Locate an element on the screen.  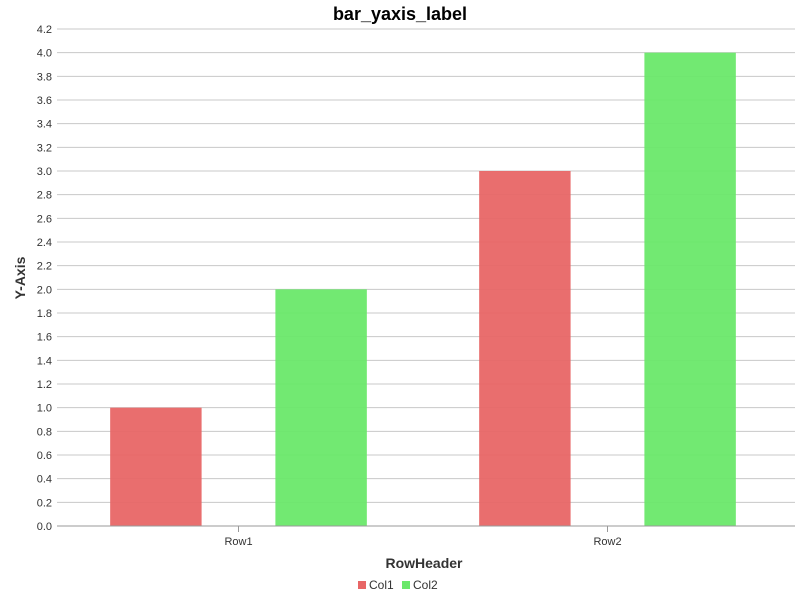
y-tick-label: 3.0 is located at coordinates (44, 172).